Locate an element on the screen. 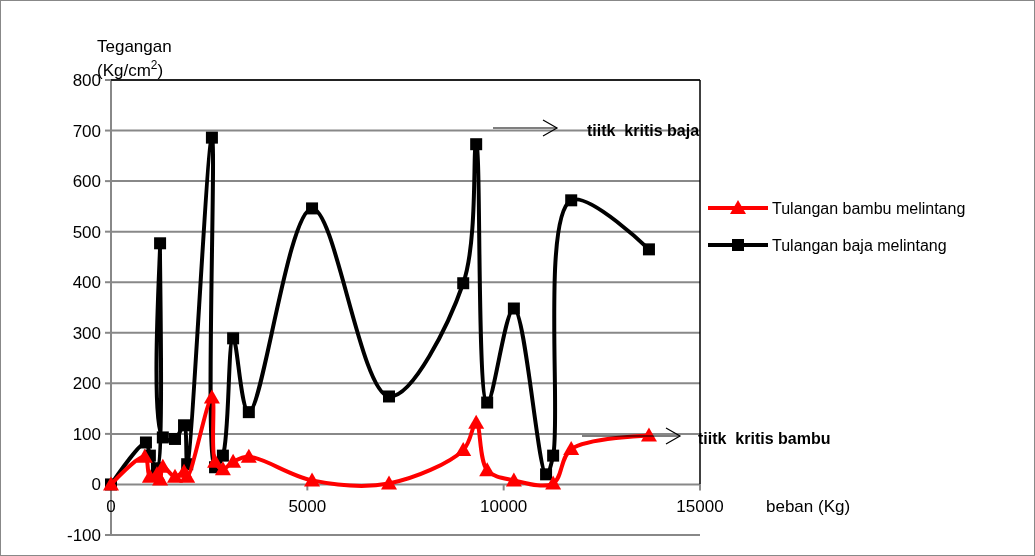 The image size is (1035, 556). x-tick-label: 10000 is located at coordinates (504, 507).